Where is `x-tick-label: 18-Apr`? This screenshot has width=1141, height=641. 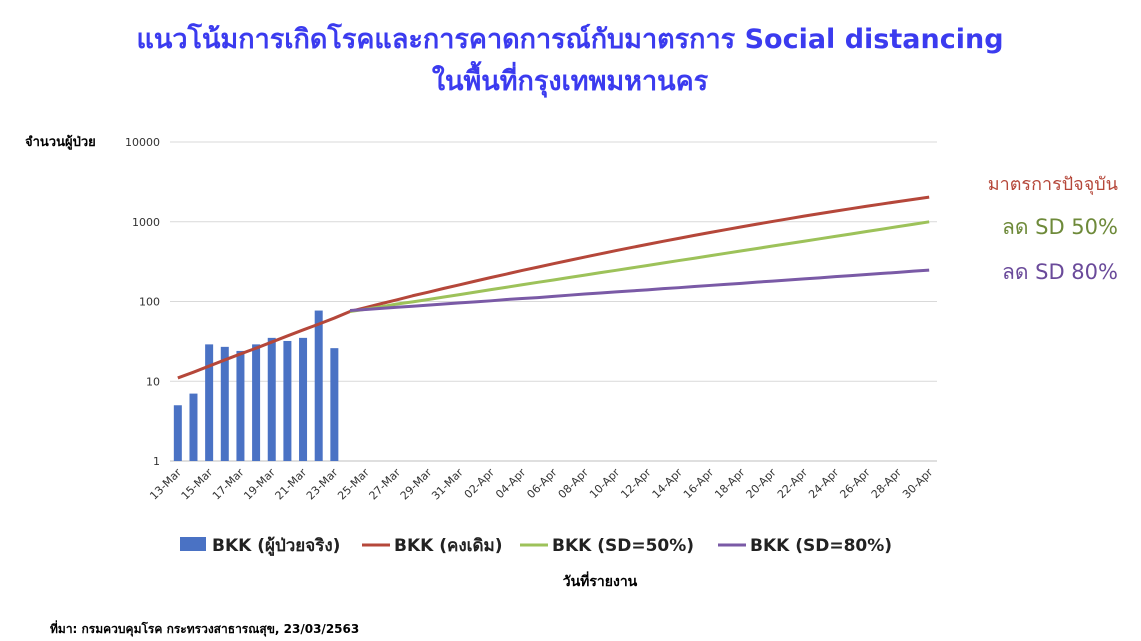 x-tick-label: 18-Apr is located at coordinates (730, 484).